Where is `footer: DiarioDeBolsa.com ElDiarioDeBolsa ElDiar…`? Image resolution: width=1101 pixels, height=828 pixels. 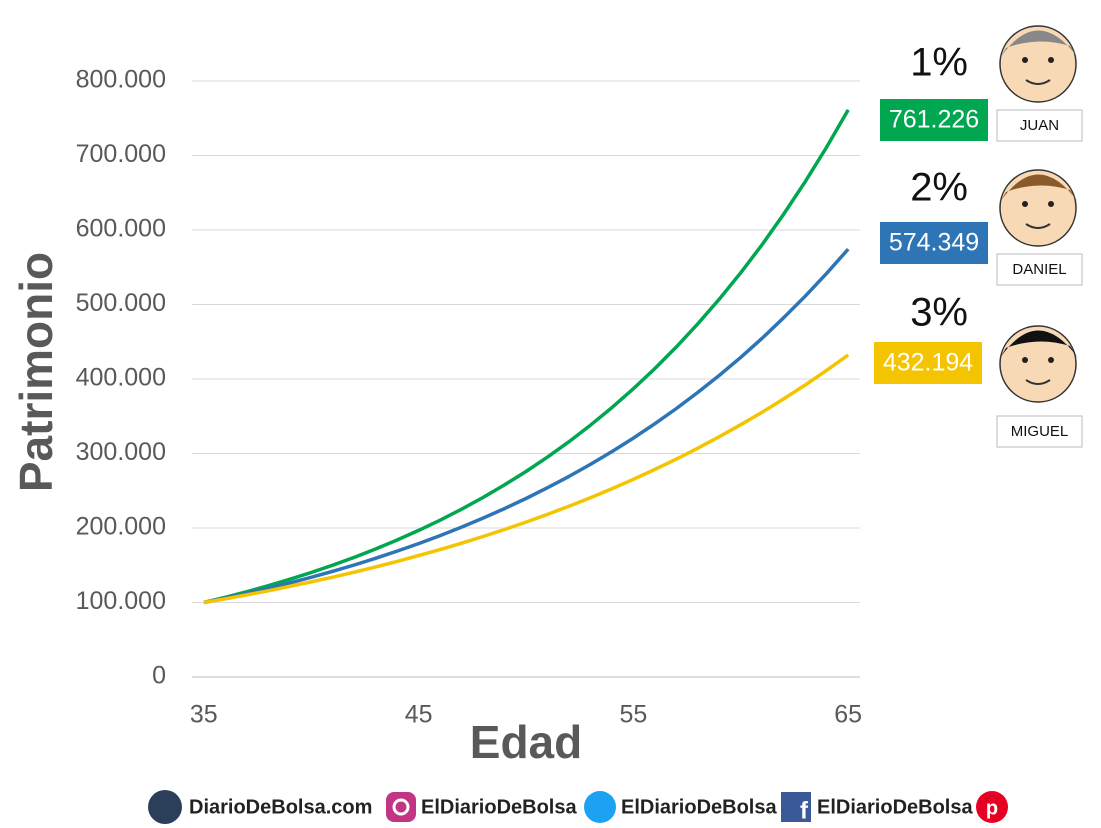
footer: DiarioDeBolsa.com ElDiarioDeBolsa ElDiar… is located at coordinates (578, 807).